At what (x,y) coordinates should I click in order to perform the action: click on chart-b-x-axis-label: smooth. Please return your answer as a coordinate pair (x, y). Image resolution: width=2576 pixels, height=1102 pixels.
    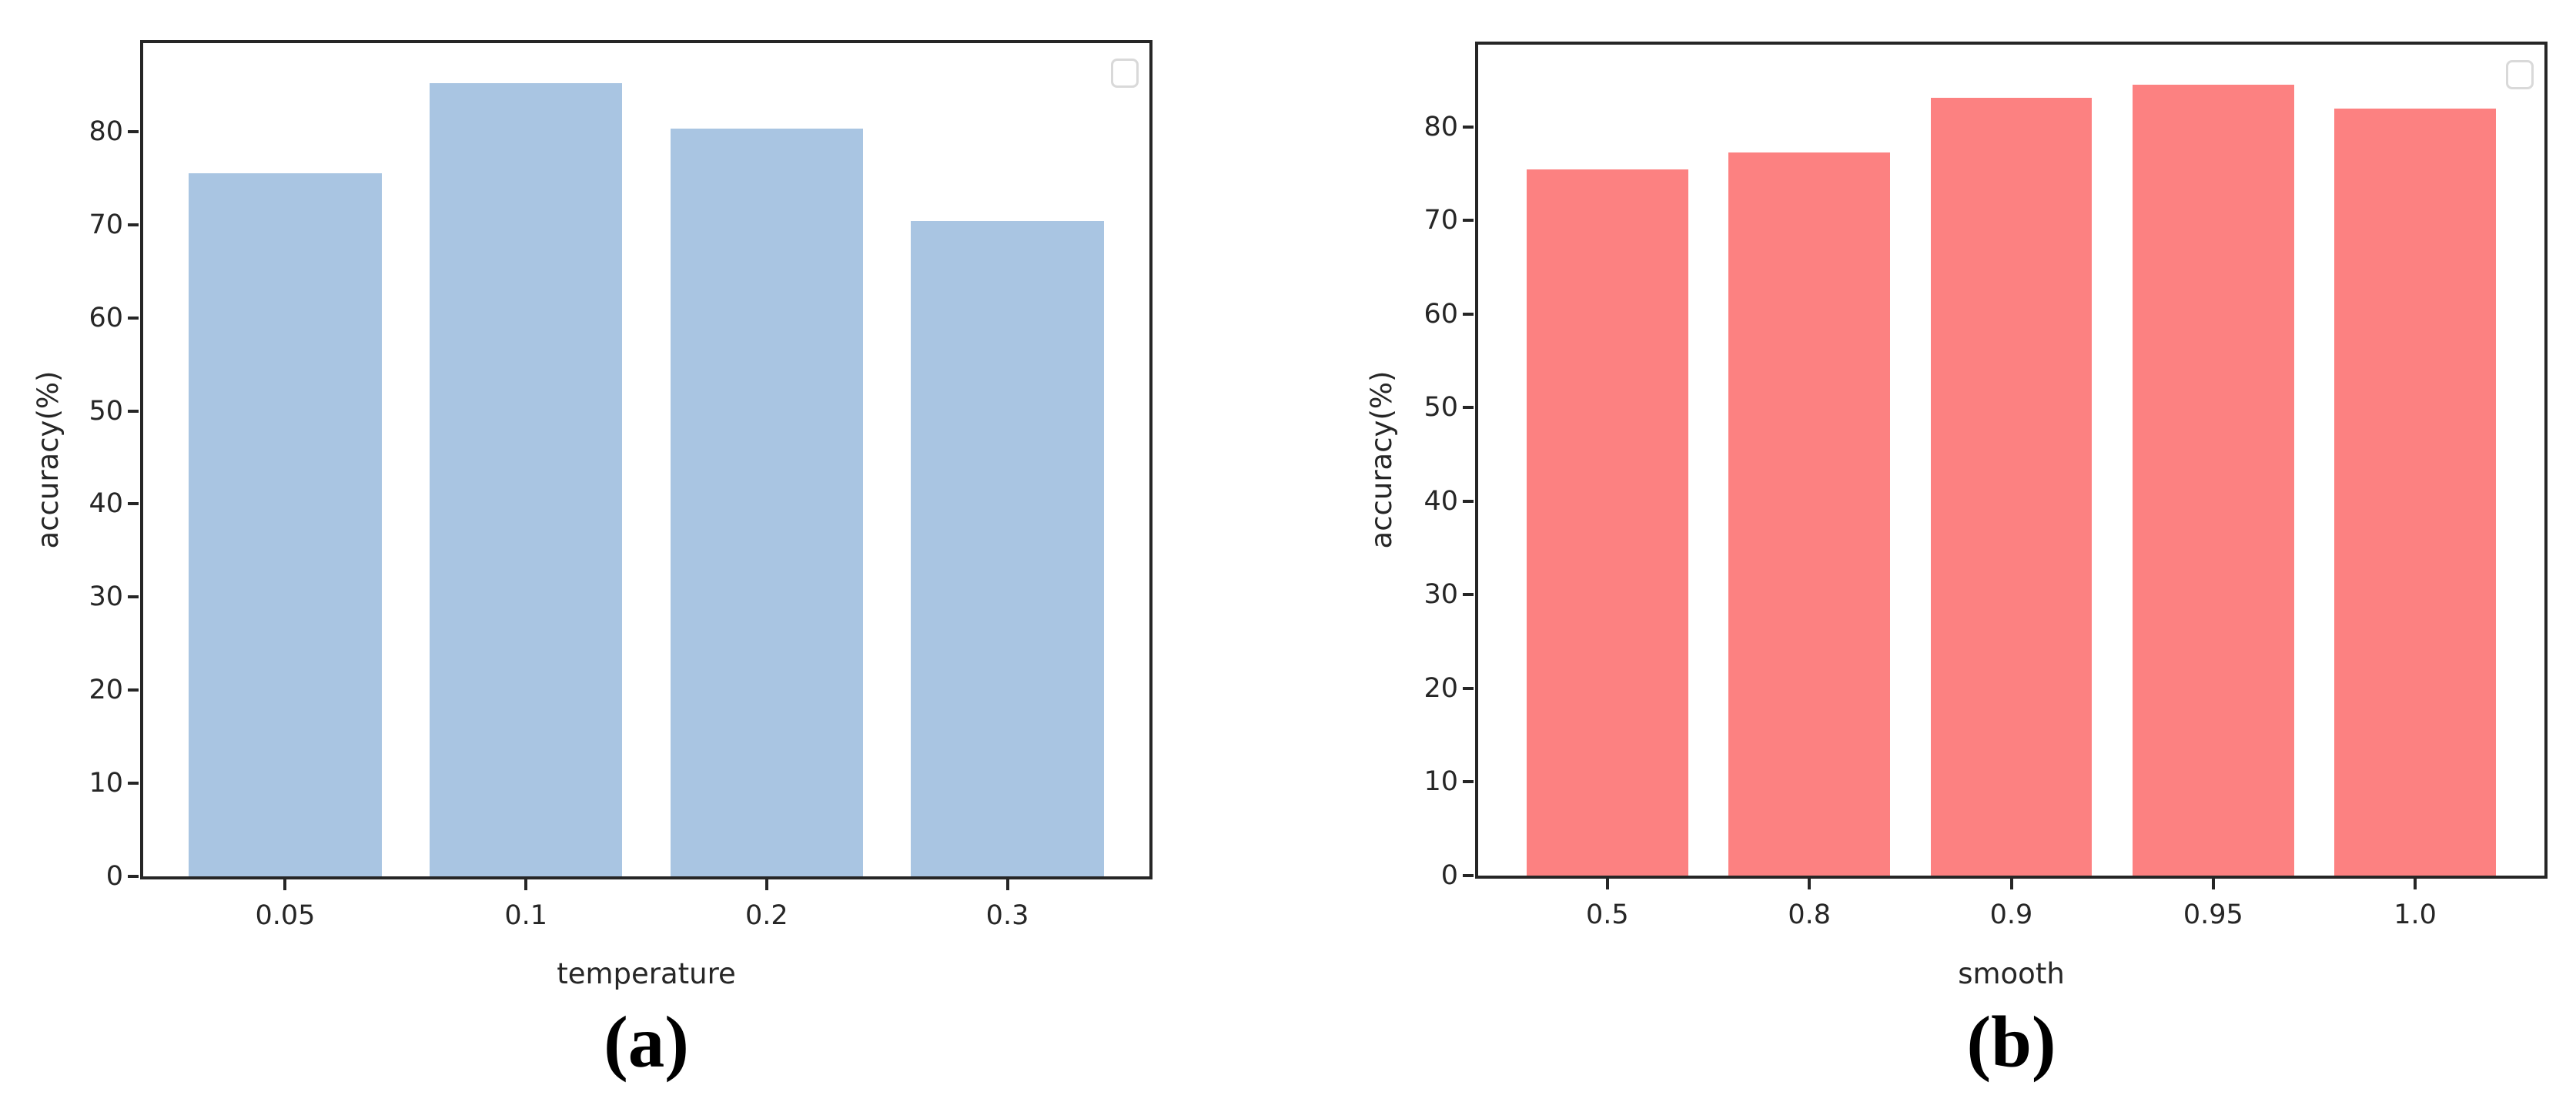
    Looking at the image, I should click on (2012, 973).